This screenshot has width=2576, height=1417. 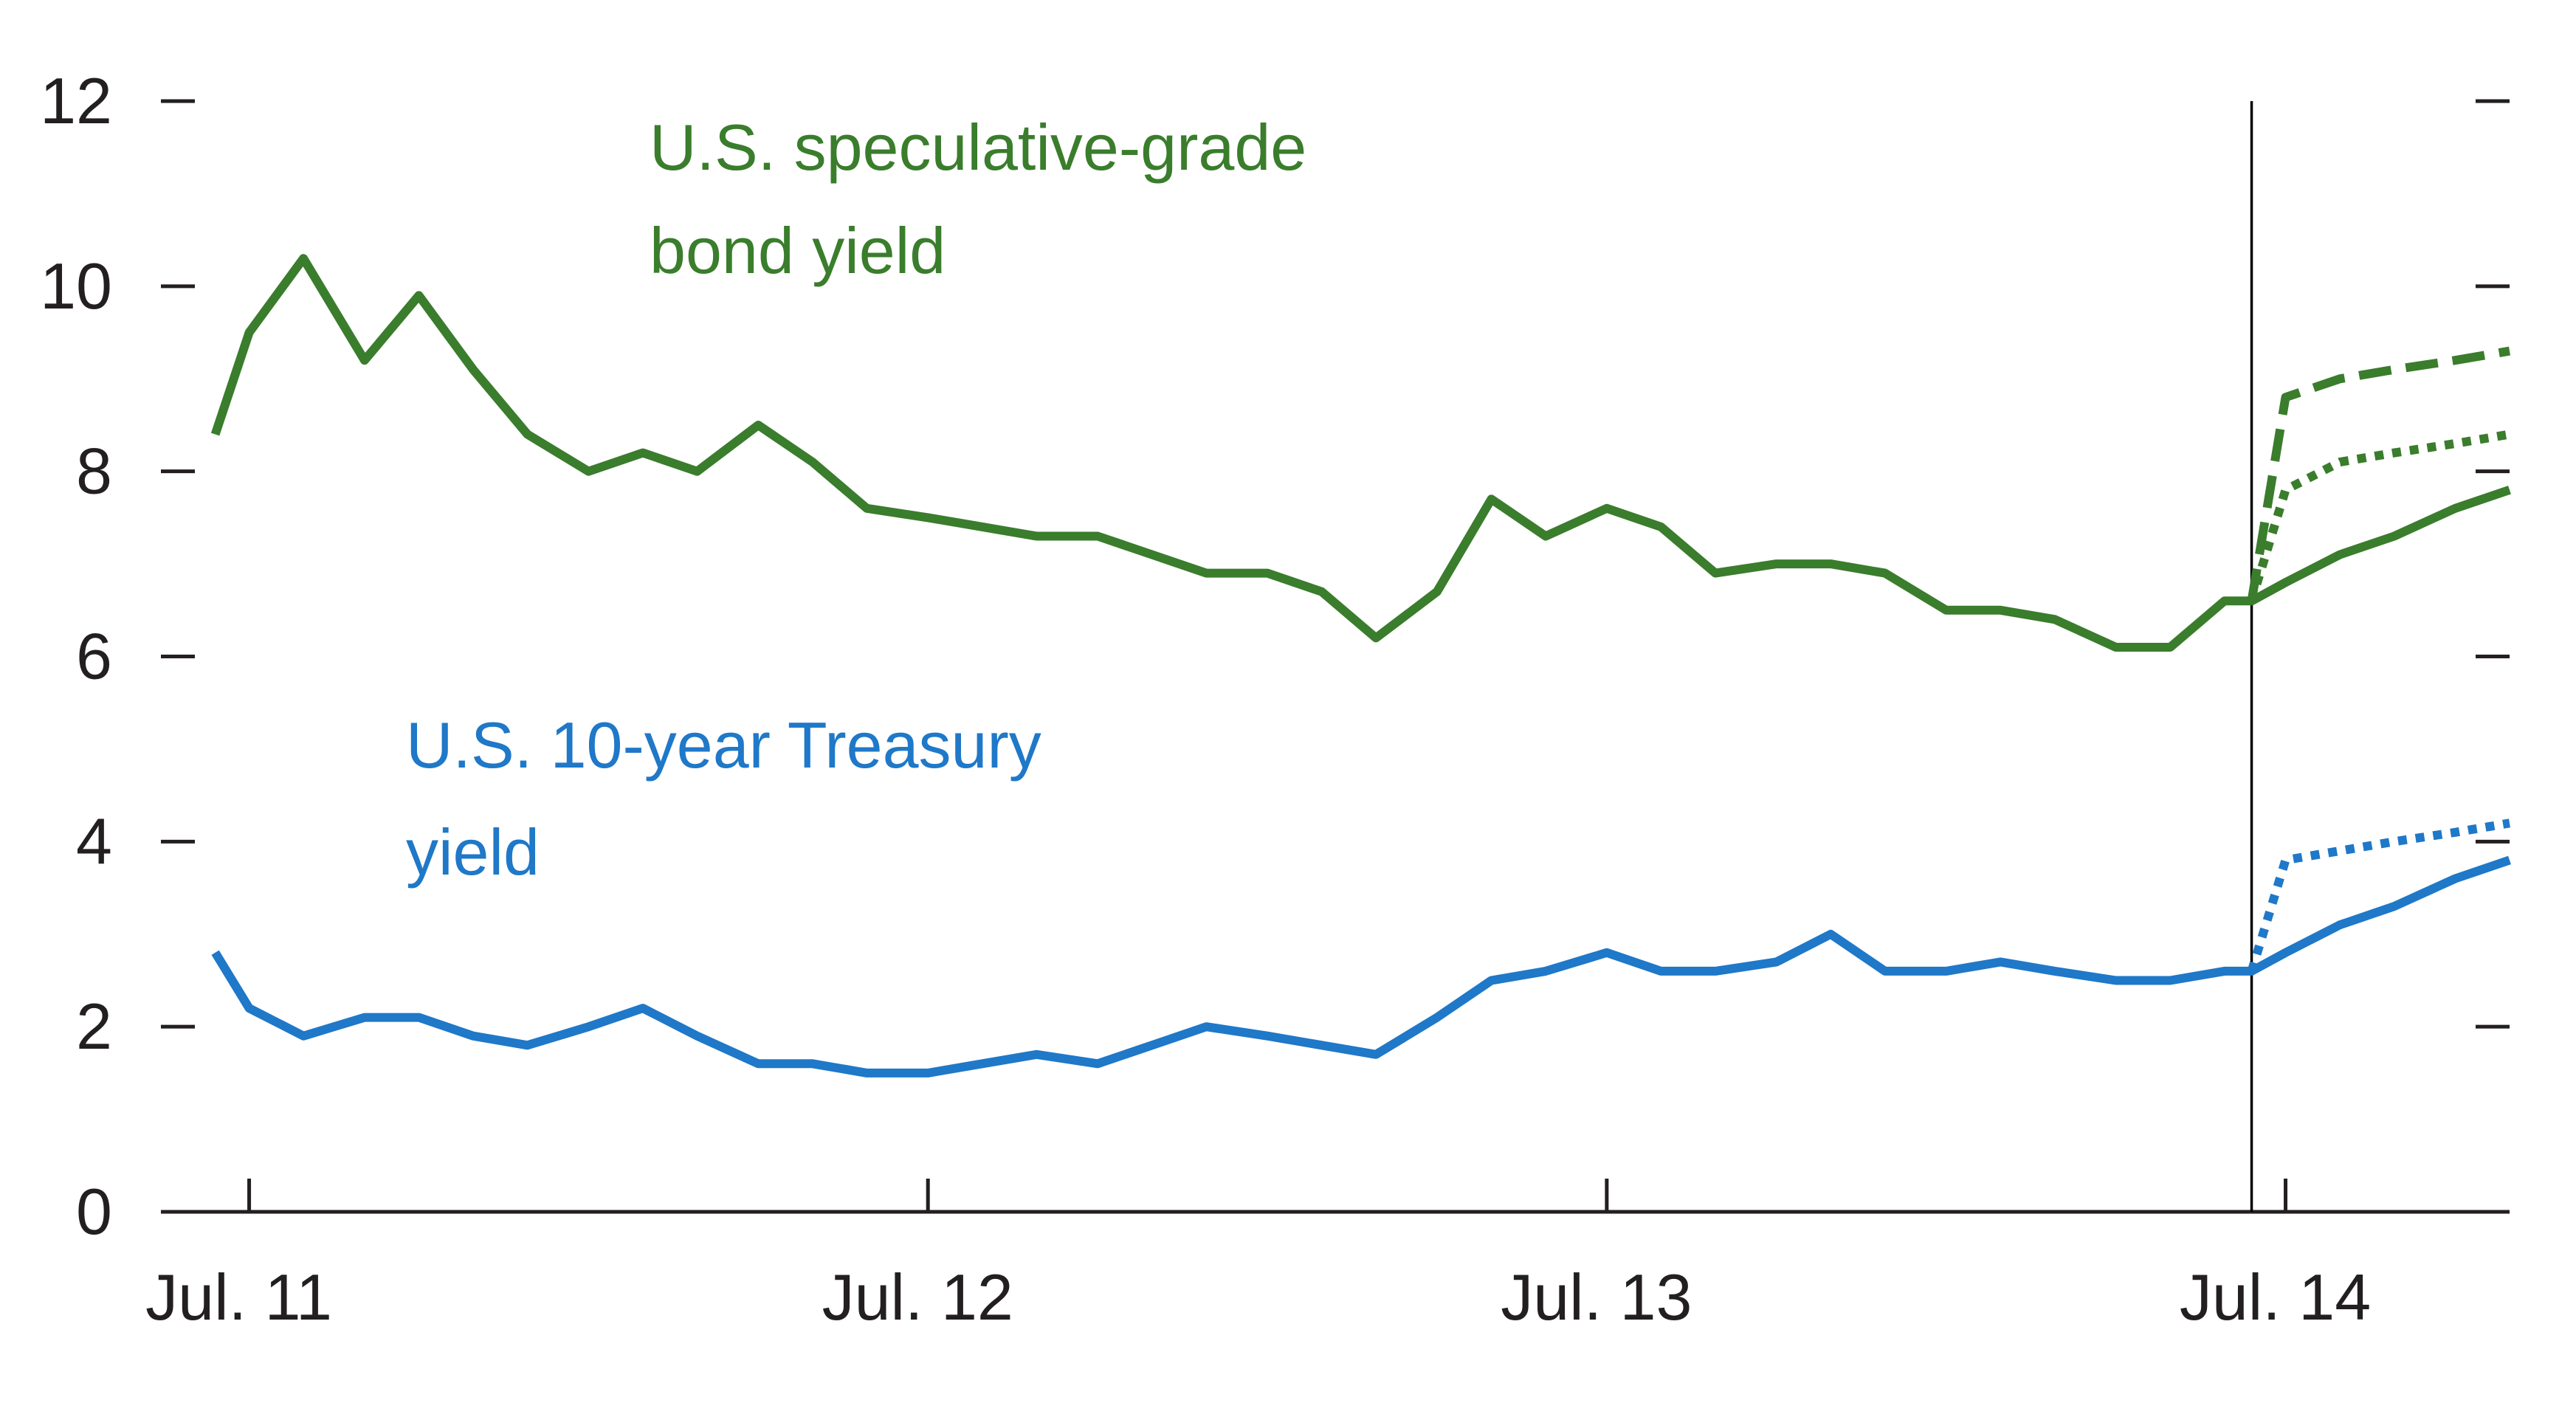 I want to click on spec-grade-label-line-1: U.S. speculative-grade, so click(x=978, y=147).